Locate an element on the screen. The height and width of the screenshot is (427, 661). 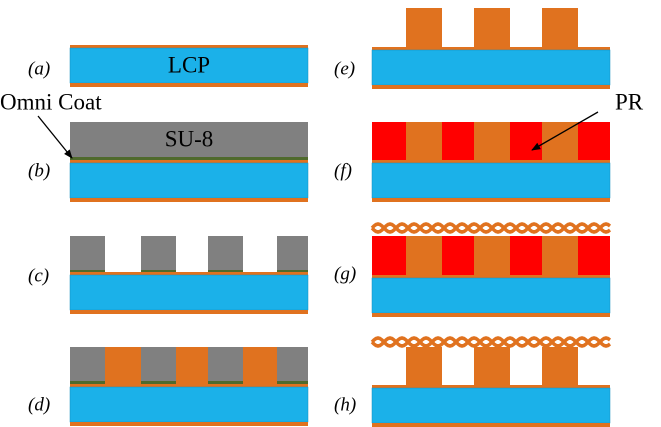
pr-label: PR is located at coordinates (629, 101).